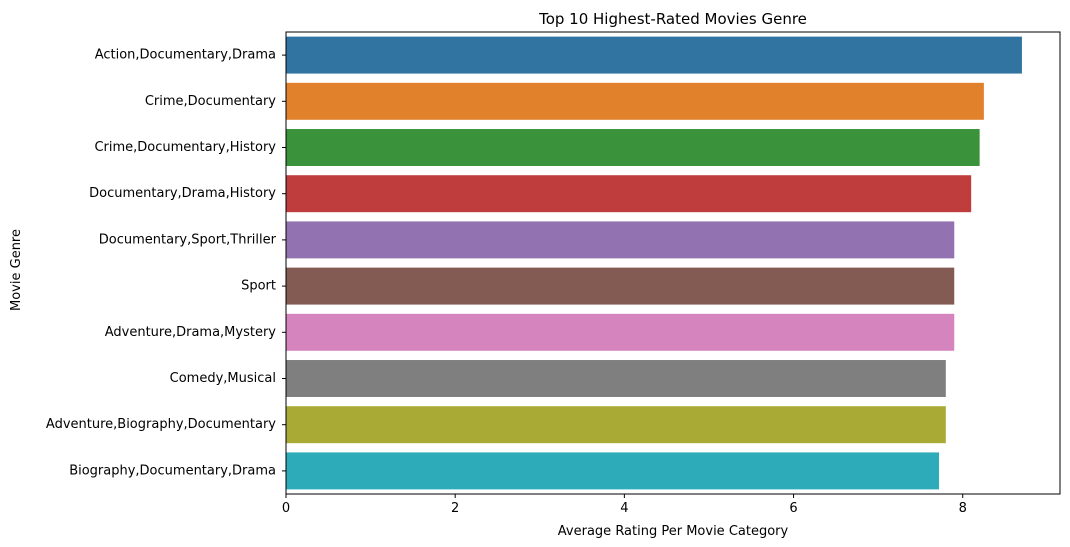 Image resolution: width=1070 pixels, height=547 pixels. Describe the element at coordinates (223, 378) in the screenshot. I see `y-tick-label: Comedy,Musical` at that location.